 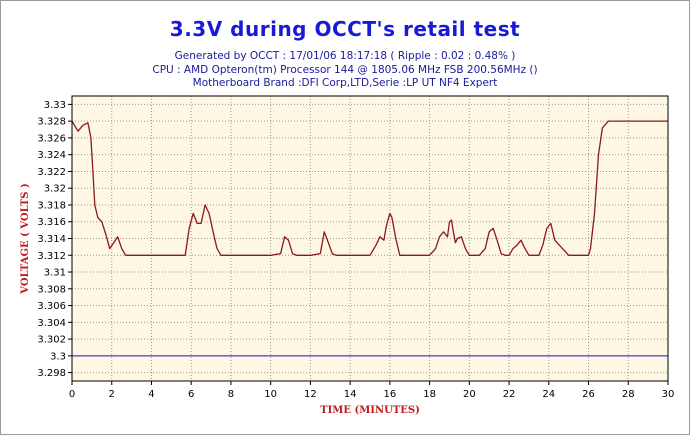 I want to click on y-axis-label: VOLTAGE ( VOLTS ), so click(x=25, y=238).